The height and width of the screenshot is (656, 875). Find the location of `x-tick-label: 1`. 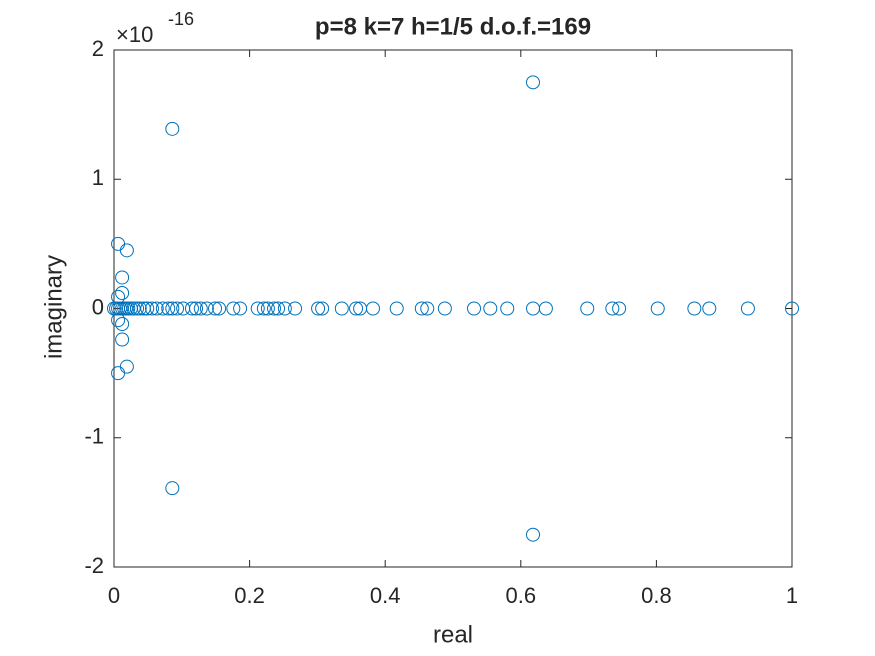

x-tick-label: 1 is located at coordinates (792, 595).